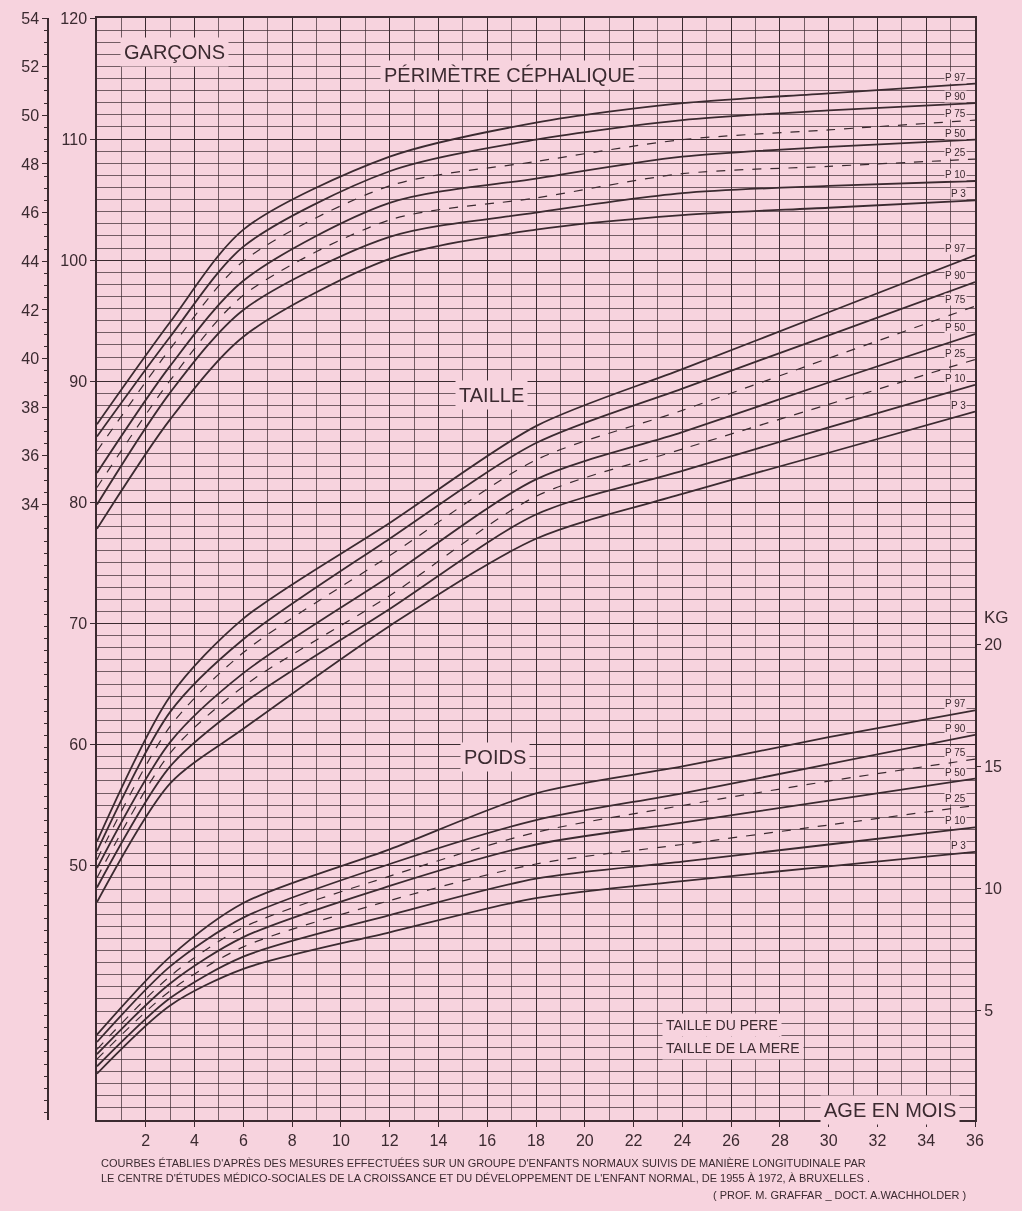 This screenshot has height=1211, width=1022. I want to click on y2-tick-label: 40, so click(30, 359).